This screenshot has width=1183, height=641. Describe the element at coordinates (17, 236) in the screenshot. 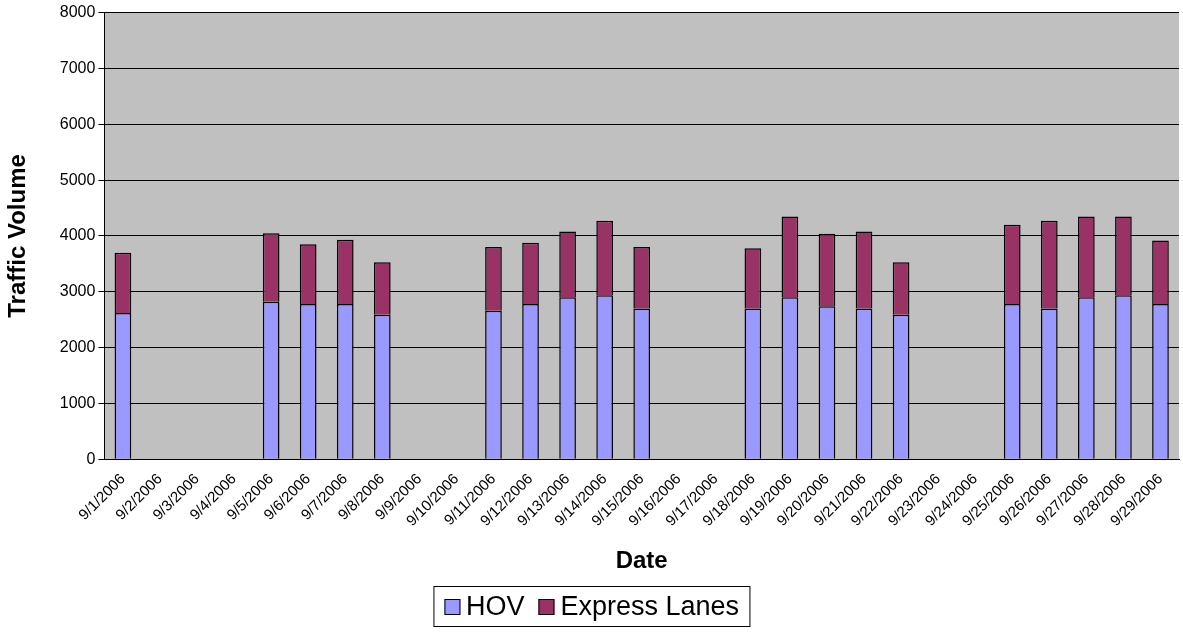

I see `y-axis-title: Traffic Volume` at that location.